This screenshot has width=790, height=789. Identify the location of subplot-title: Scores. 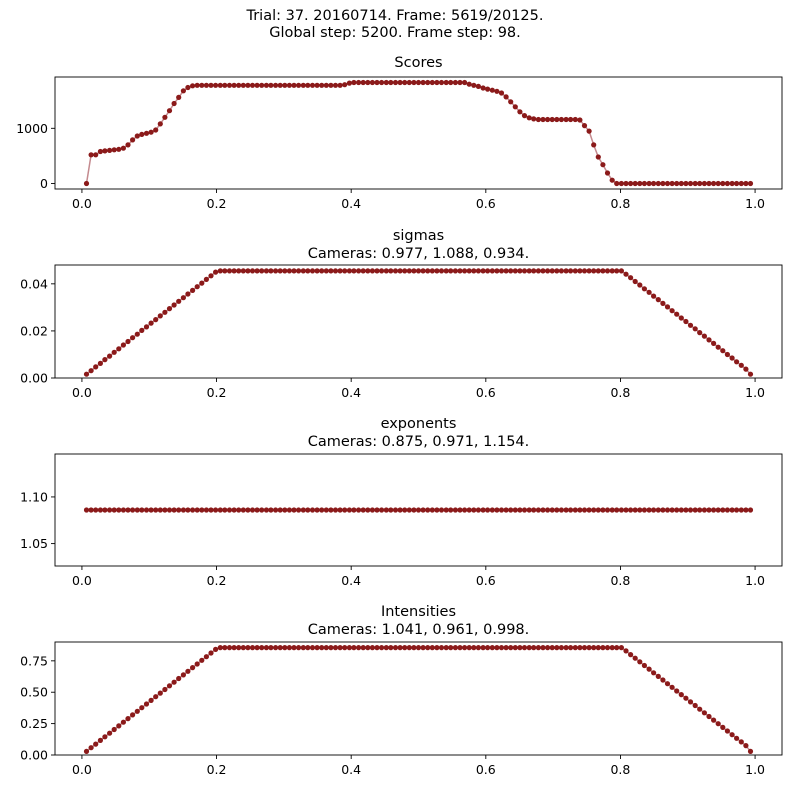
(418, 63).